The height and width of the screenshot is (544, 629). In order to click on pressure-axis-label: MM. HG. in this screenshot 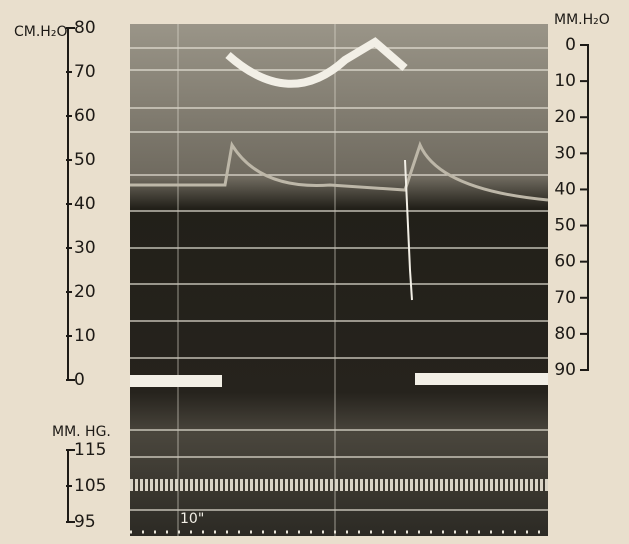, I will do `click(81, 432)`.